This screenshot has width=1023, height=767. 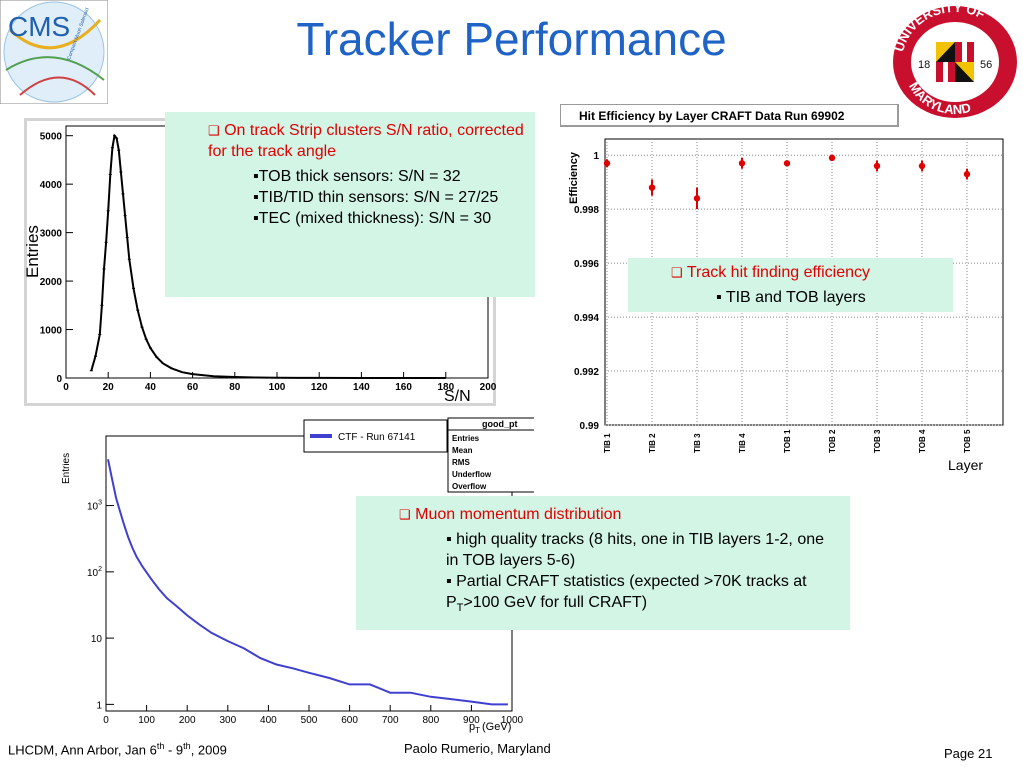 What do you see at coordinates (922, 441) in the screenshot?
I see `efficiency-x-tick-label: TOB 4` at bounding box center [922, 441].